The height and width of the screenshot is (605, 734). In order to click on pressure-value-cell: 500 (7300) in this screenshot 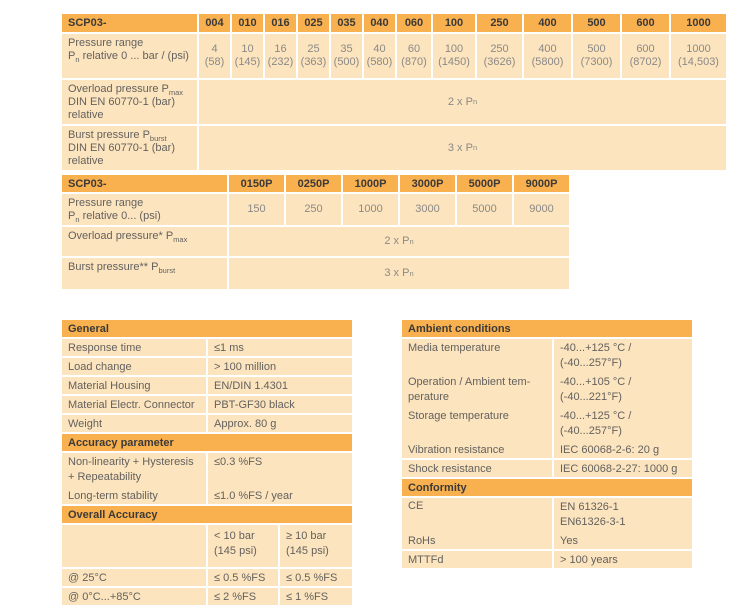, I will do `click(596, 56)`.